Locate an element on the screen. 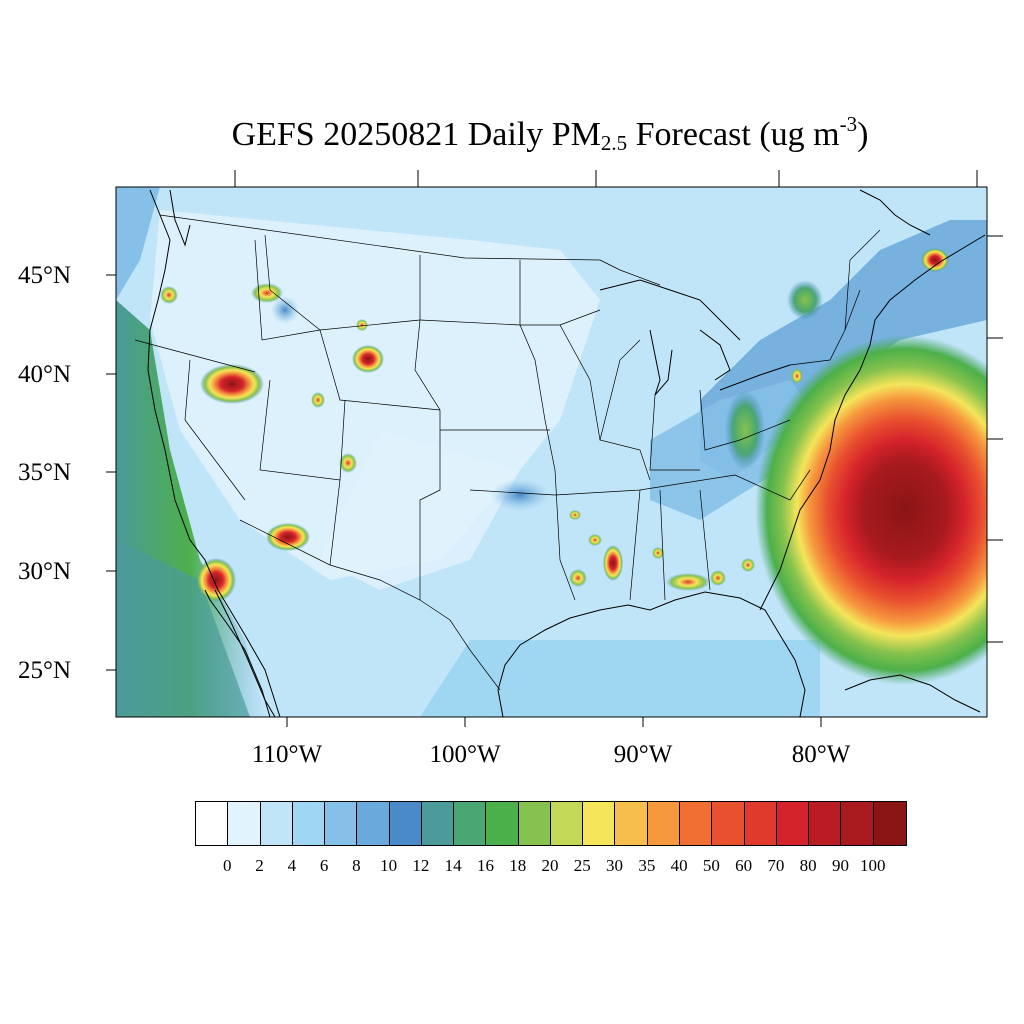 Image resolution: width=1024 pixels, height=1024 pixels. pennsylvania-fire is located at coordinates (797, 376).